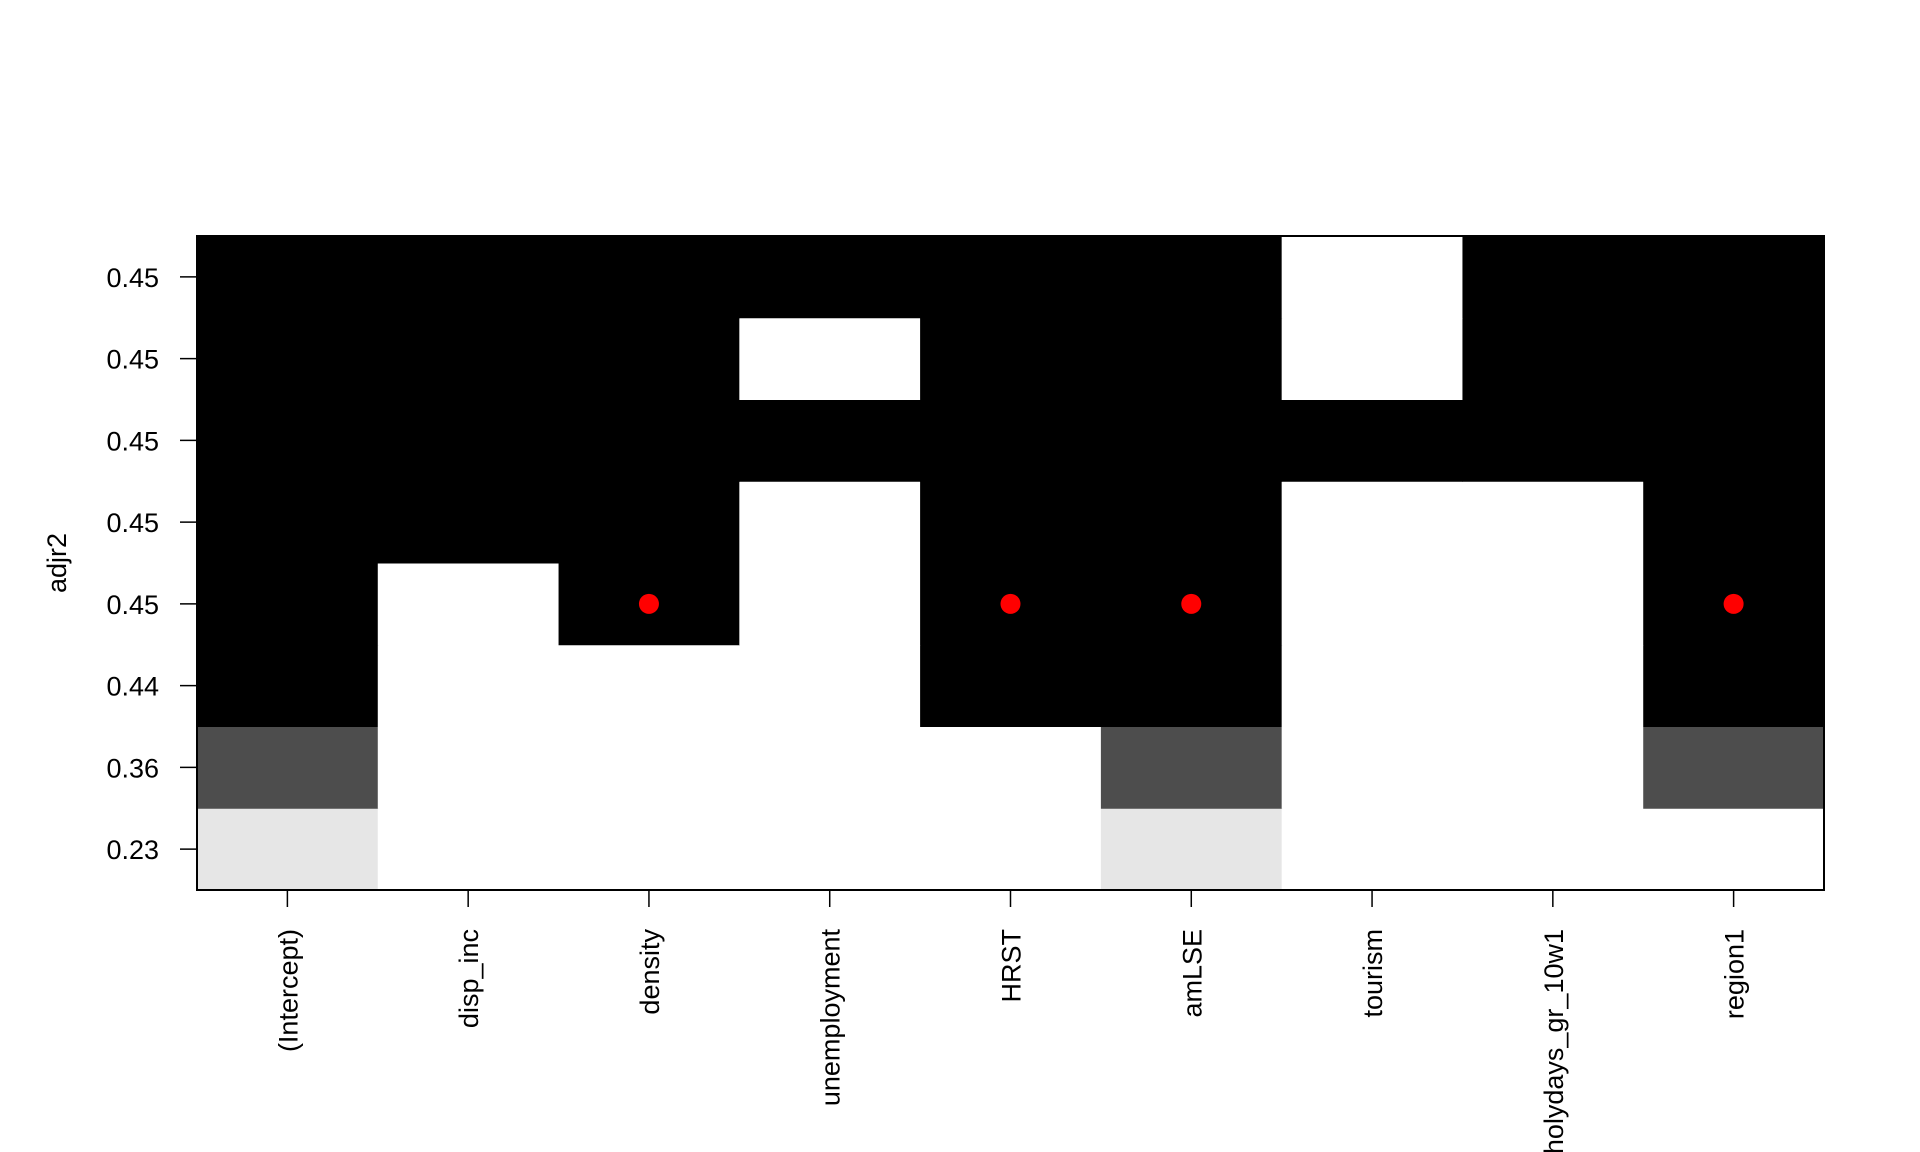 The width and height of the screenshot is (1920, 1152). What do you see at coordinates (132, 850) in the screenshot?
I see `y-tick-label: 0.23` at bounding box center [132, 850].